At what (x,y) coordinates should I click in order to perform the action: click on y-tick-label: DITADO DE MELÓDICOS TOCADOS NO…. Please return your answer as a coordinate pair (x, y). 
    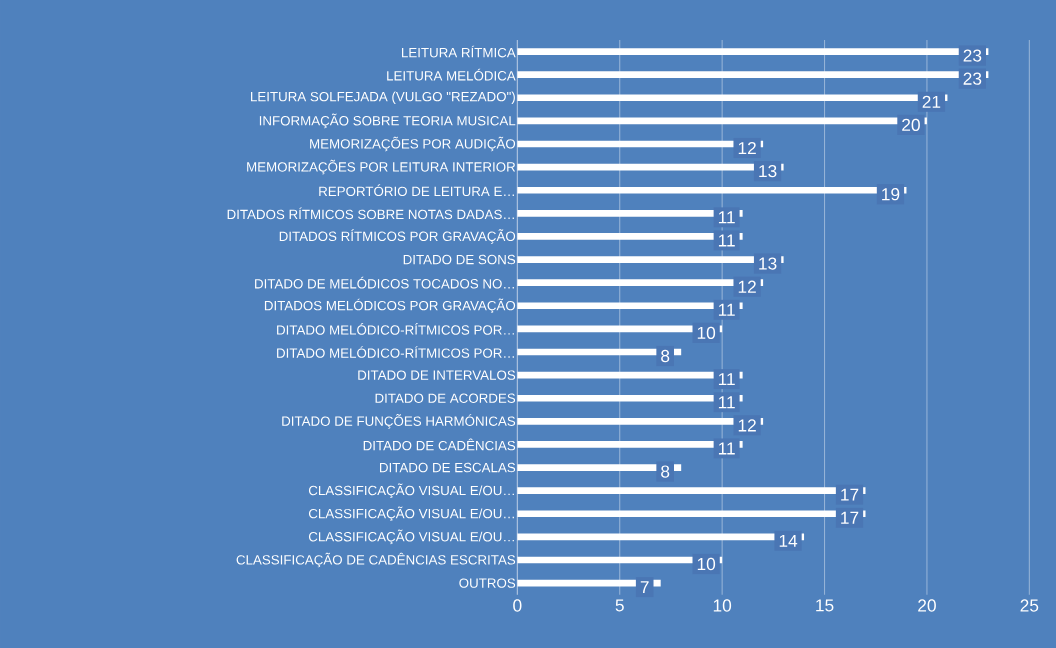
    Looking at the image, I should click on (384, 282).